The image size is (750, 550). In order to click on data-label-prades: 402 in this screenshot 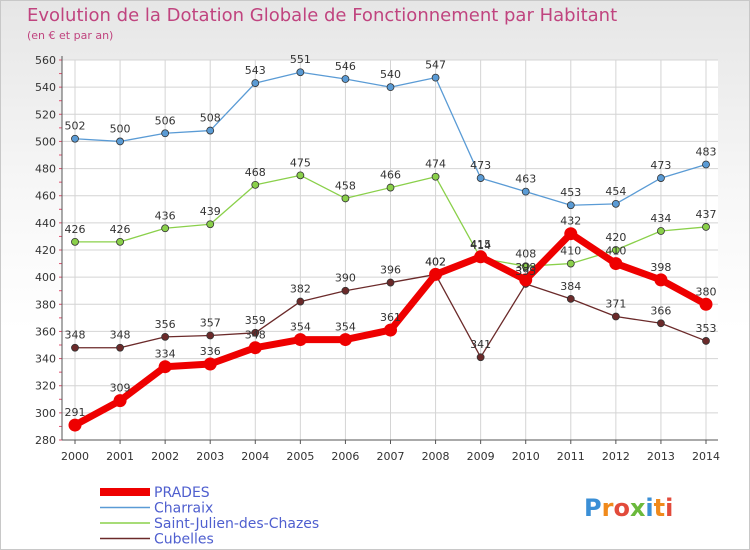, I will do `click(435, 261)`.